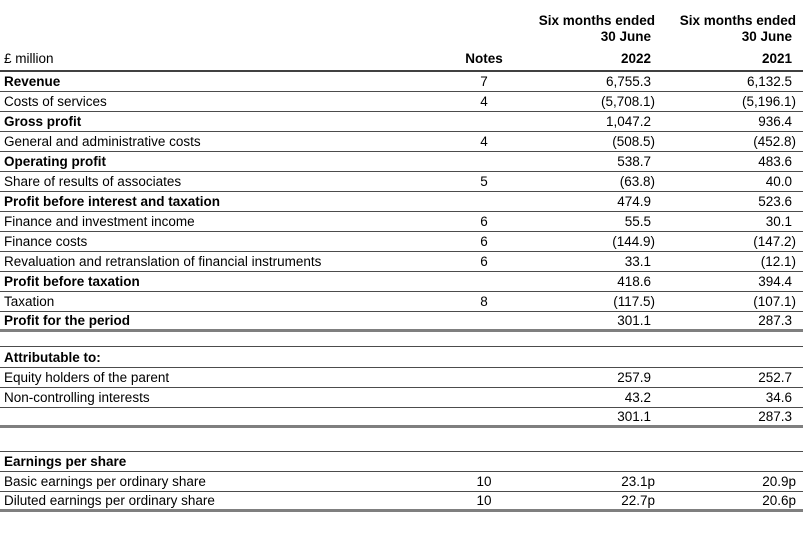 This screenshot has height=536, width=803. Describe the element at coordinates (29, 58) in the screenshot. I see `currency-unit-label: £ million` at that location.